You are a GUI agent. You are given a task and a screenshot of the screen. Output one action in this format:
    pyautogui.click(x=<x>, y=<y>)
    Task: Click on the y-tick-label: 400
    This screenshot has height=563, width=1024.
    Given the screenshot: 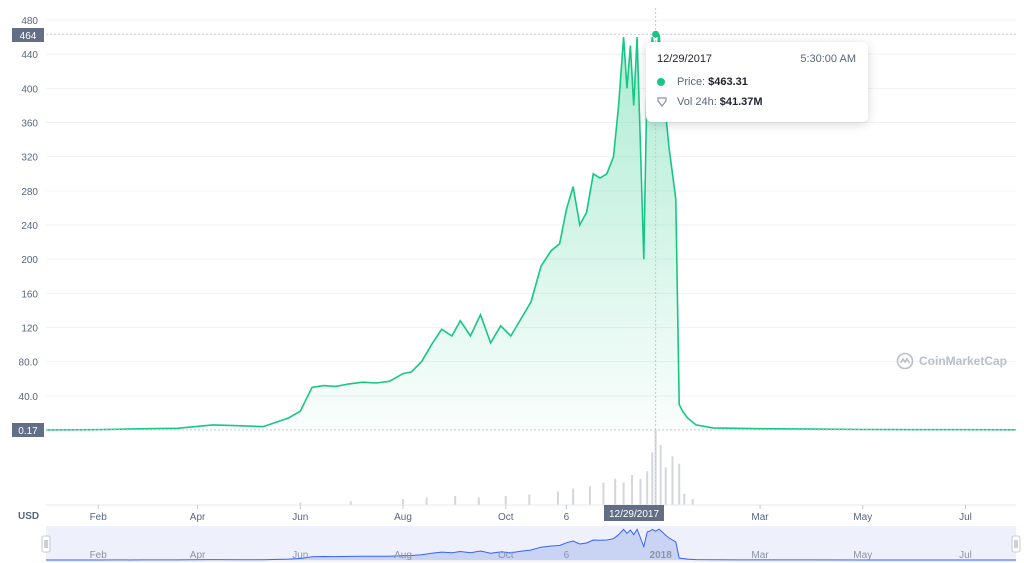 What is the action you would take?
    pyautogui.click(x=29, y=89)
    